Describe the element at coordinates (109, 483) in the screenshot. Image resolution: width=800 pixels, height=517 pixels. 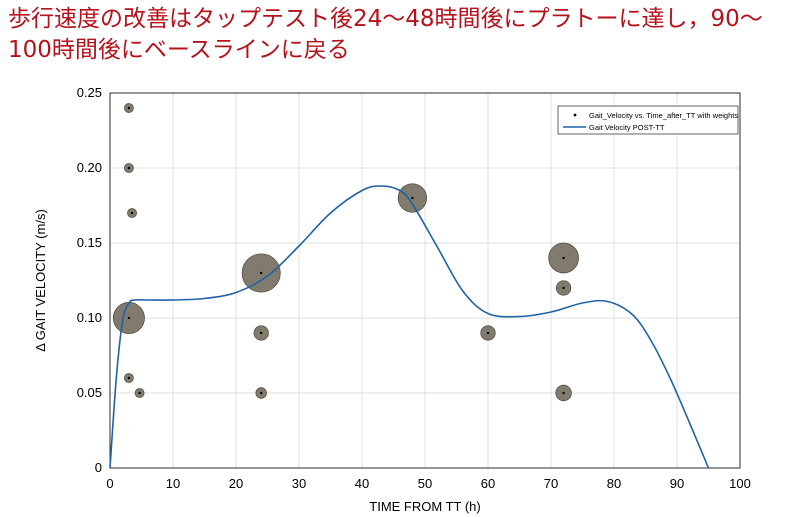
I see `x-tick-label: 0` at that location.